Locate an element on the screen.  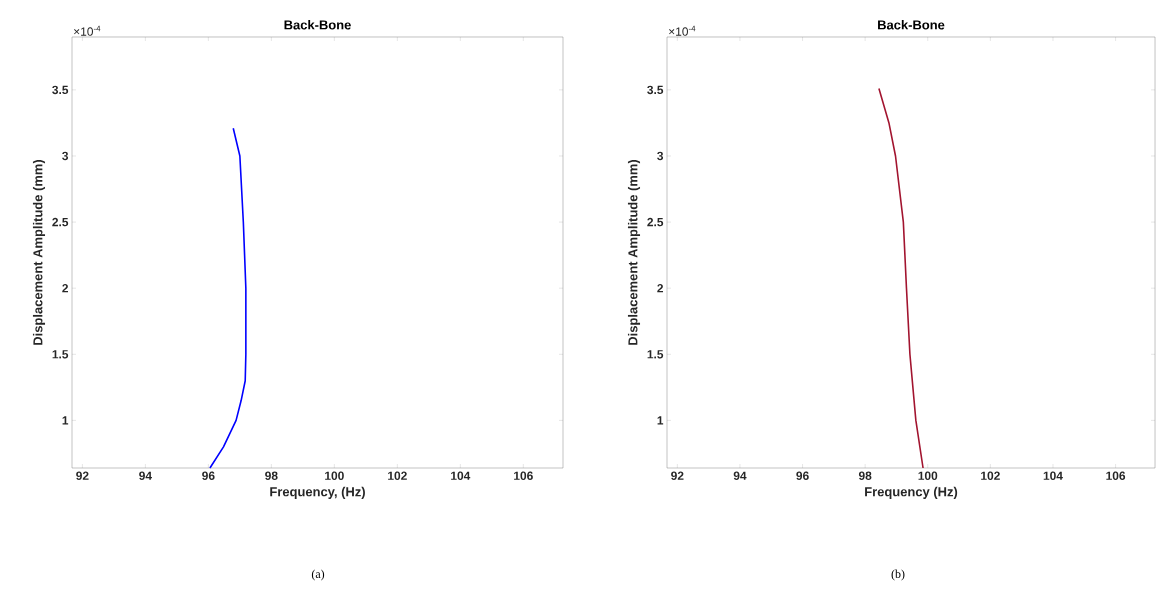
x-axis-title: Frequency (Hz) is located at coordinates (911, 492).